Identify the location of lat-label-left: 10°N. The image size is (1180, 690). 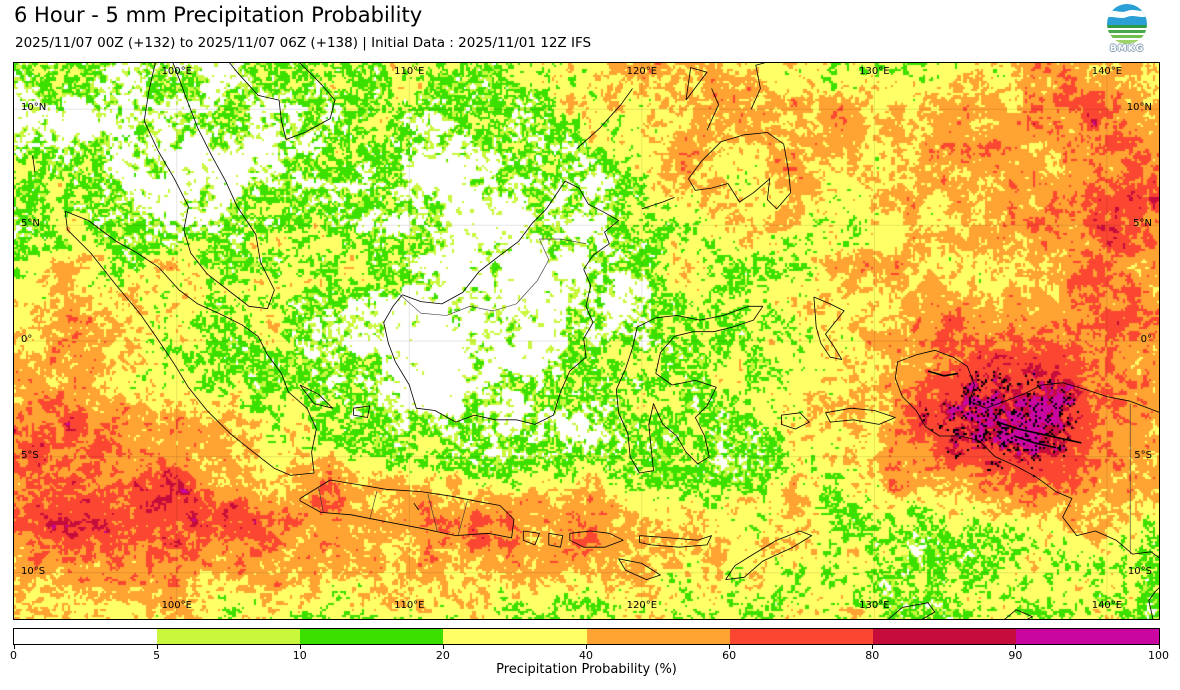
(34, 108).